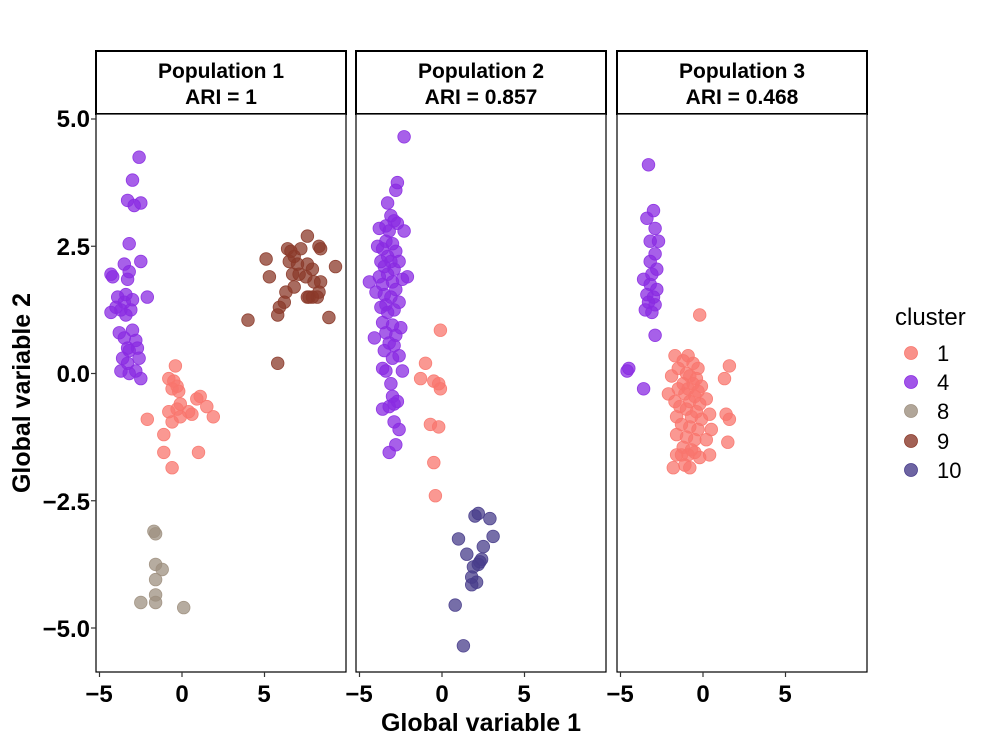 The height and width of the screenshot is (747, 997). What do you see at coordinates (943, 353) in the screenshot?
I see `legend-label: 1` at bounding box center [943, 353].